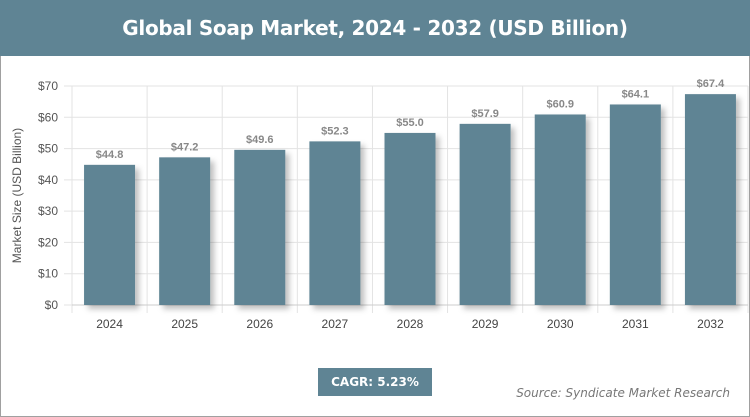  Describe the element at coordinates (335, 131) in the screenshot. I see `data-label: $52.3` at that location.